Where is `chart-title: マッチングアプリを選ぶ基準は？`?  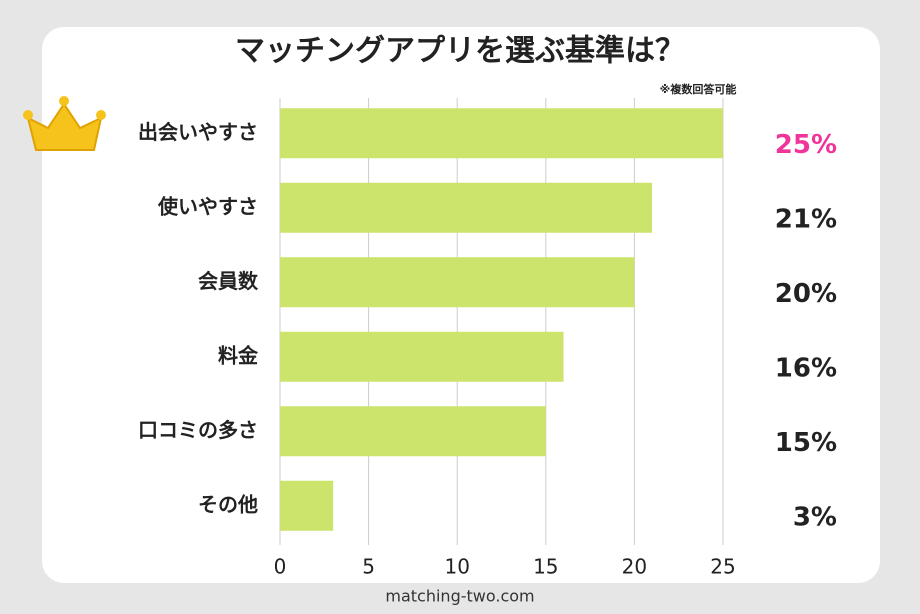 chart-title: マッチングアプリを選ぶ基準は？ is located at coordinates (460, 51).